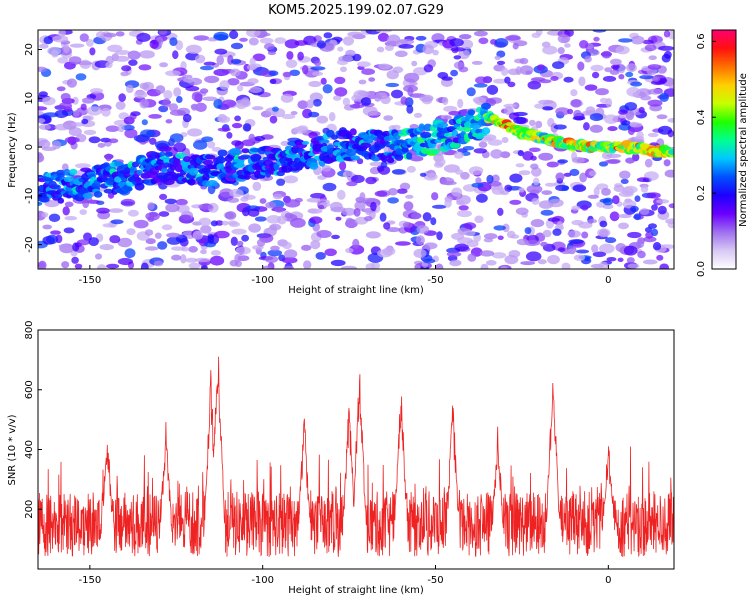 The image size is (750, 600). I want to click on colorbar-tick-label: 0.0, so click(701, 269).